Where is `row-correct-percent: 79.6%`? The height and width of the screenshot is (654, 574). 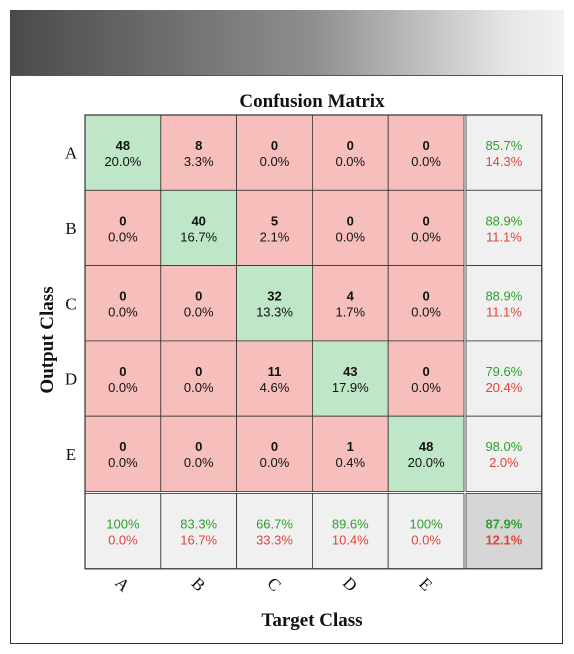
row-correct-percent: 79.6% is located at coordinates (503, 371).